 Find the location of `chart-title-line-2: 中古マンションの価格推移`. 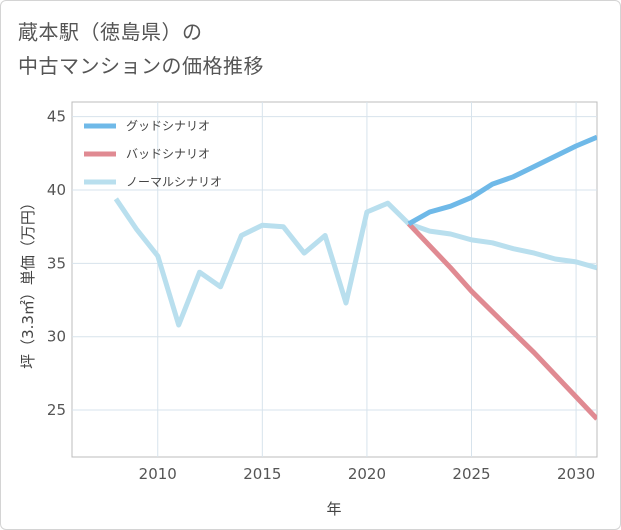

chart-title-line-2: 中古マンションの価格推移 is located at coordinates (141, 66).